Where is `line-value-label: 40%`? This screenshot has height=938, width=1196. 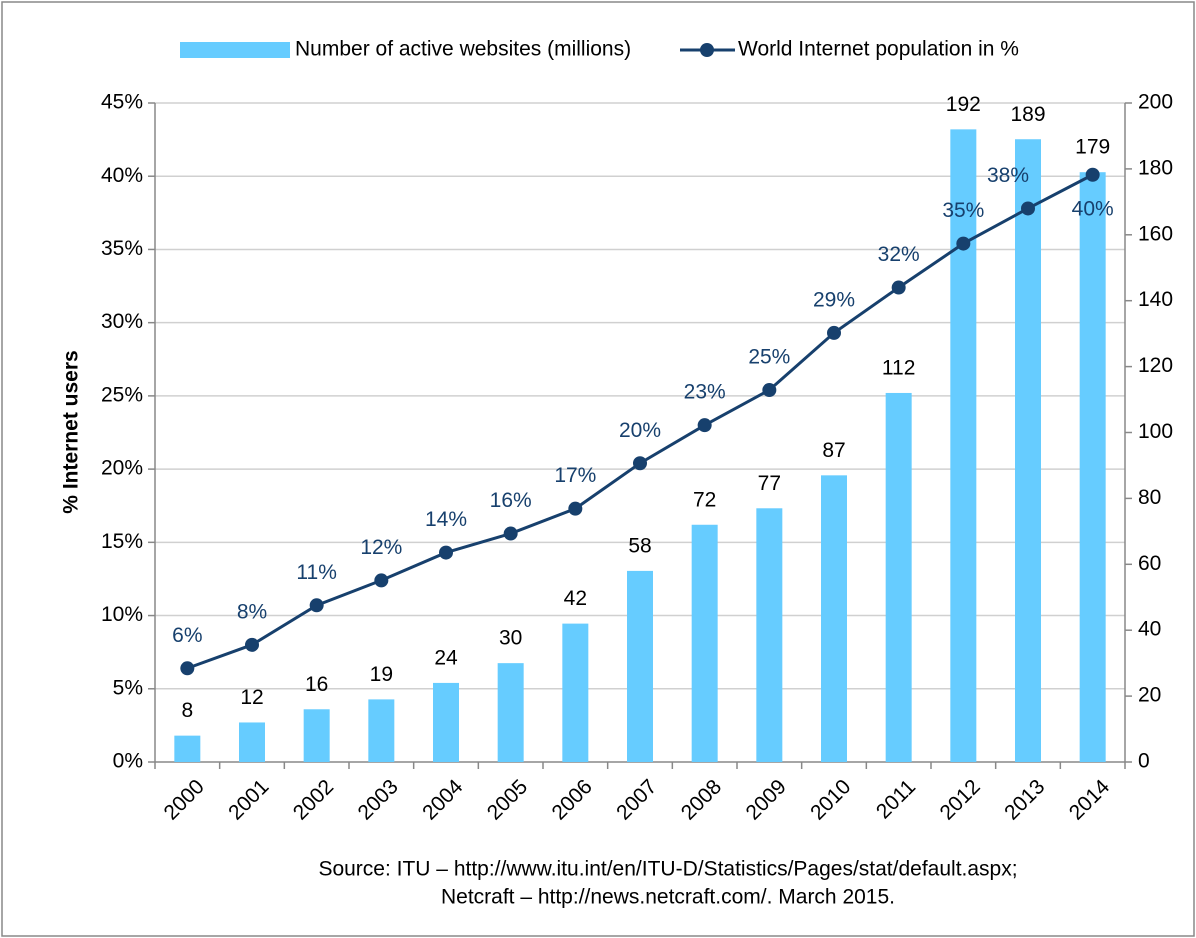
line-value-label: 40% is located at coordinates (1093, 208).